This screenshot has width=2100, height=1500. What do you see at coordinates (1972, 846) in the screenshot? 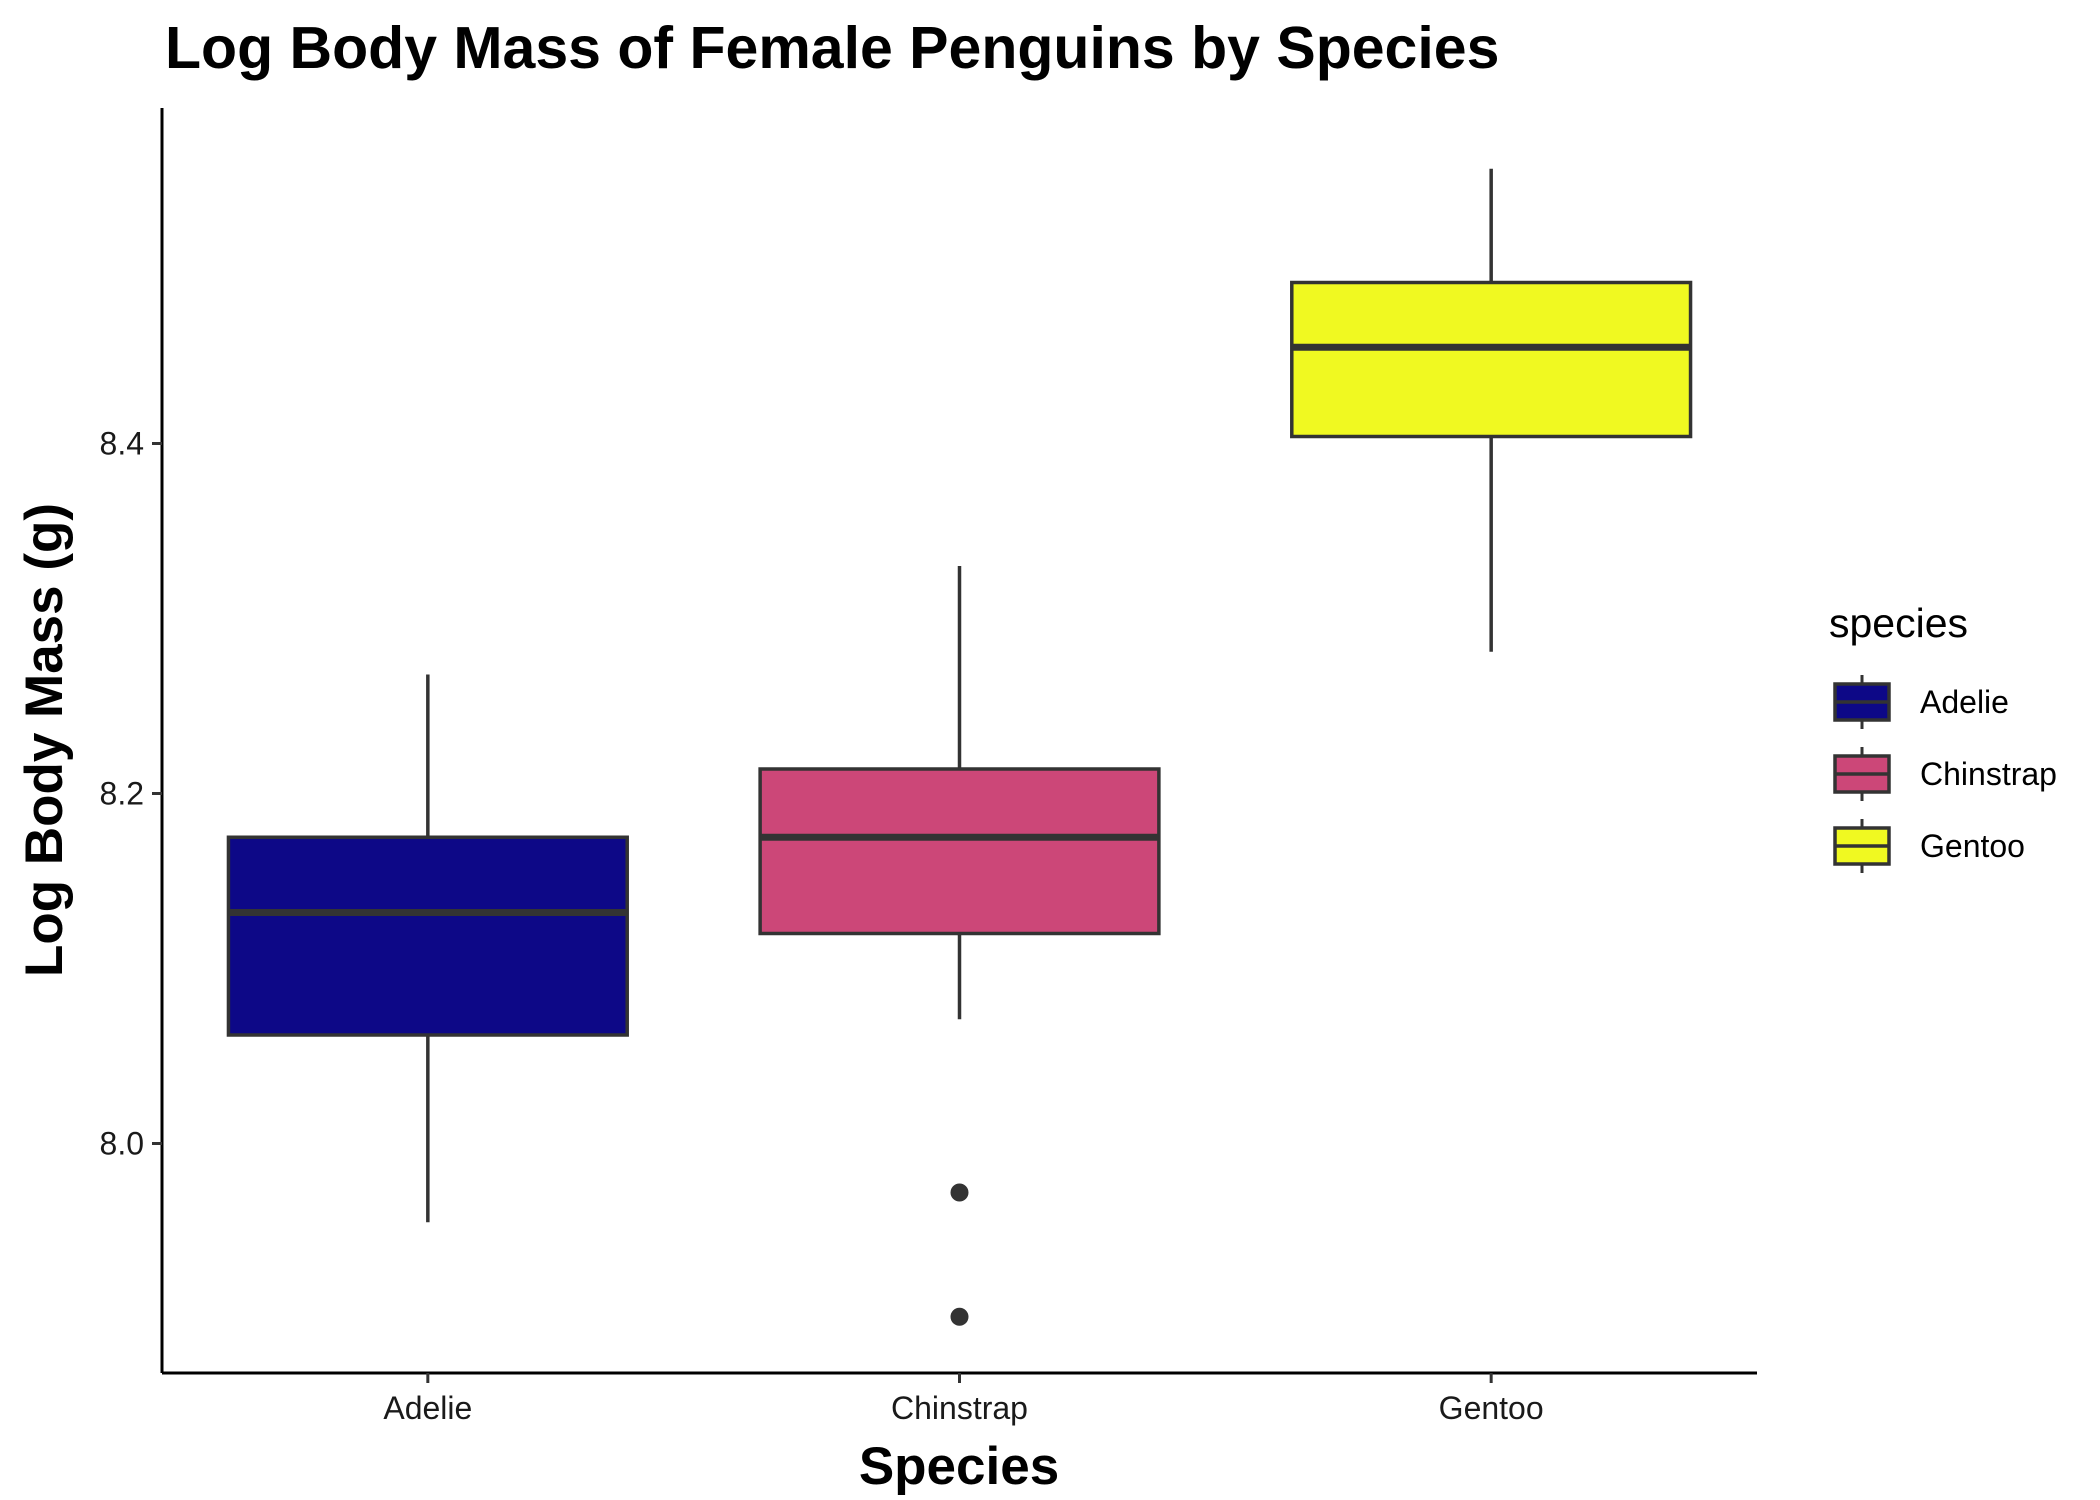
I see `legend-label: Gentoo` at bounding box center [1972, 846].